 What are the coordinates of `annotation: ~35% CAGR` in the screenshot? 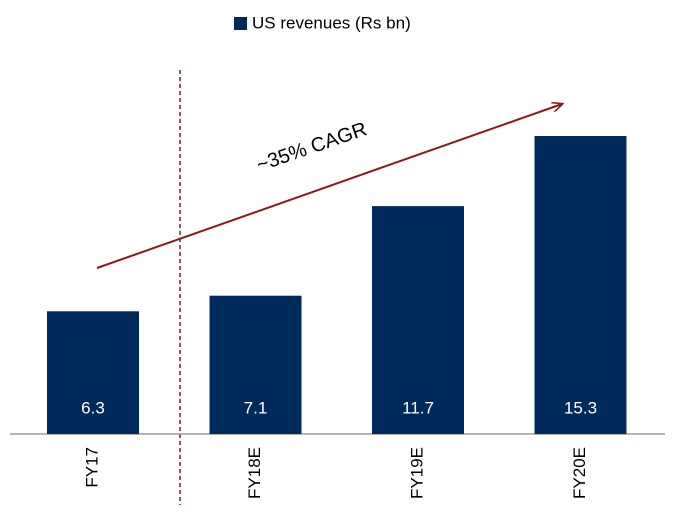 It's located at (312, 147).